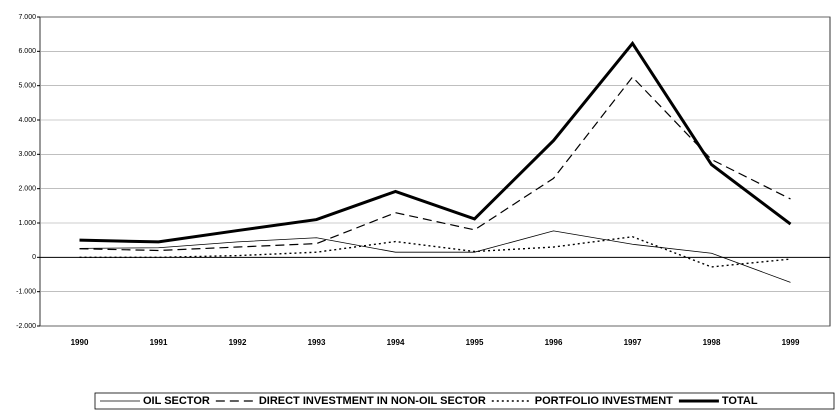  I want to click on x-tick-label: 1992, so click(238, 342).